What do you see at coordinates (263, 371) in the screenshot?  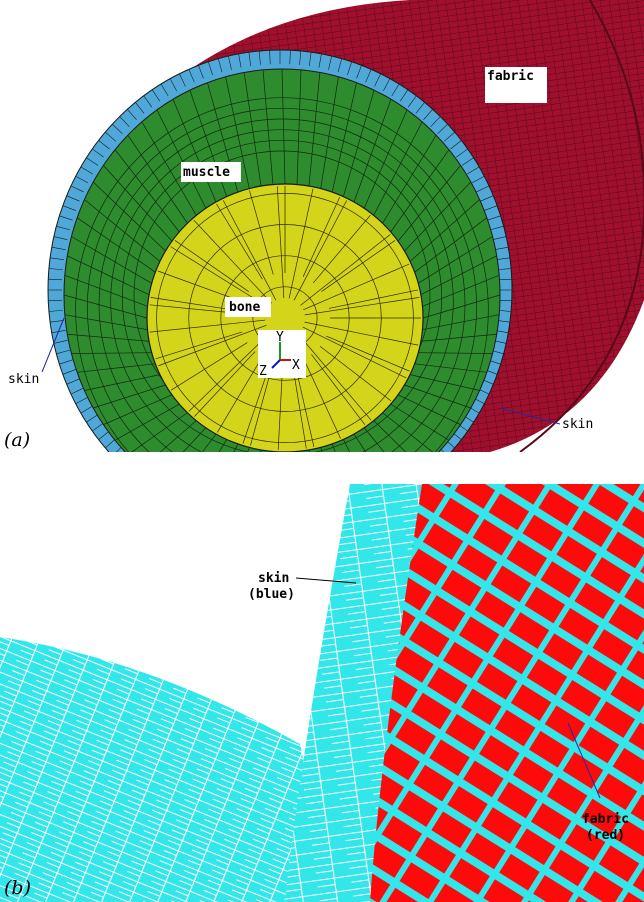 I see `axis-z-label: Z` at bounding box center [263, 371].